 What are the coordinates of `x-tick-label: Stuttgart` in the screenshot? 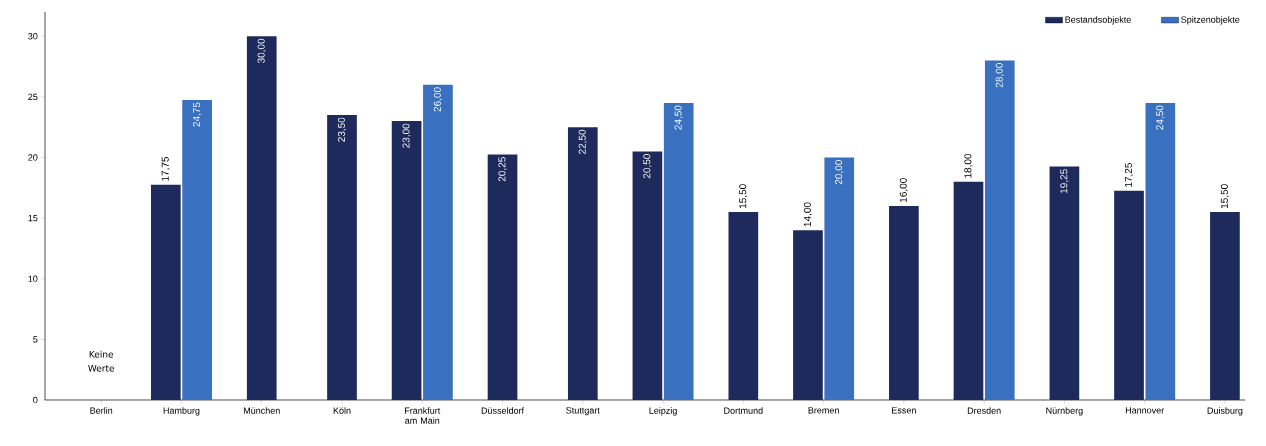 It's located at (583, 411).